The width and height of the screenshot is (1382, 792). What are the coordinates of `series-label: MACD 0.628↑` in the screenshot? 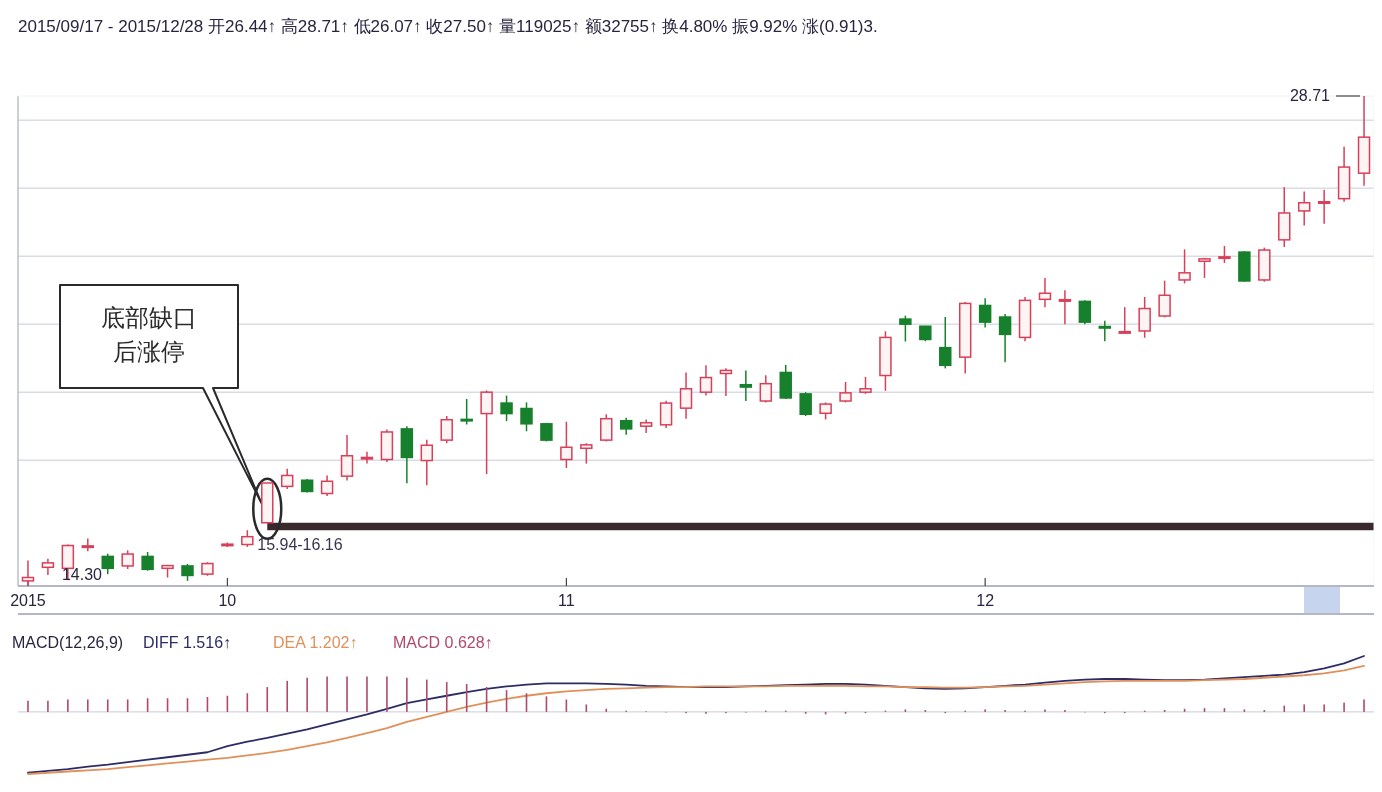 It's located at (443, 642).